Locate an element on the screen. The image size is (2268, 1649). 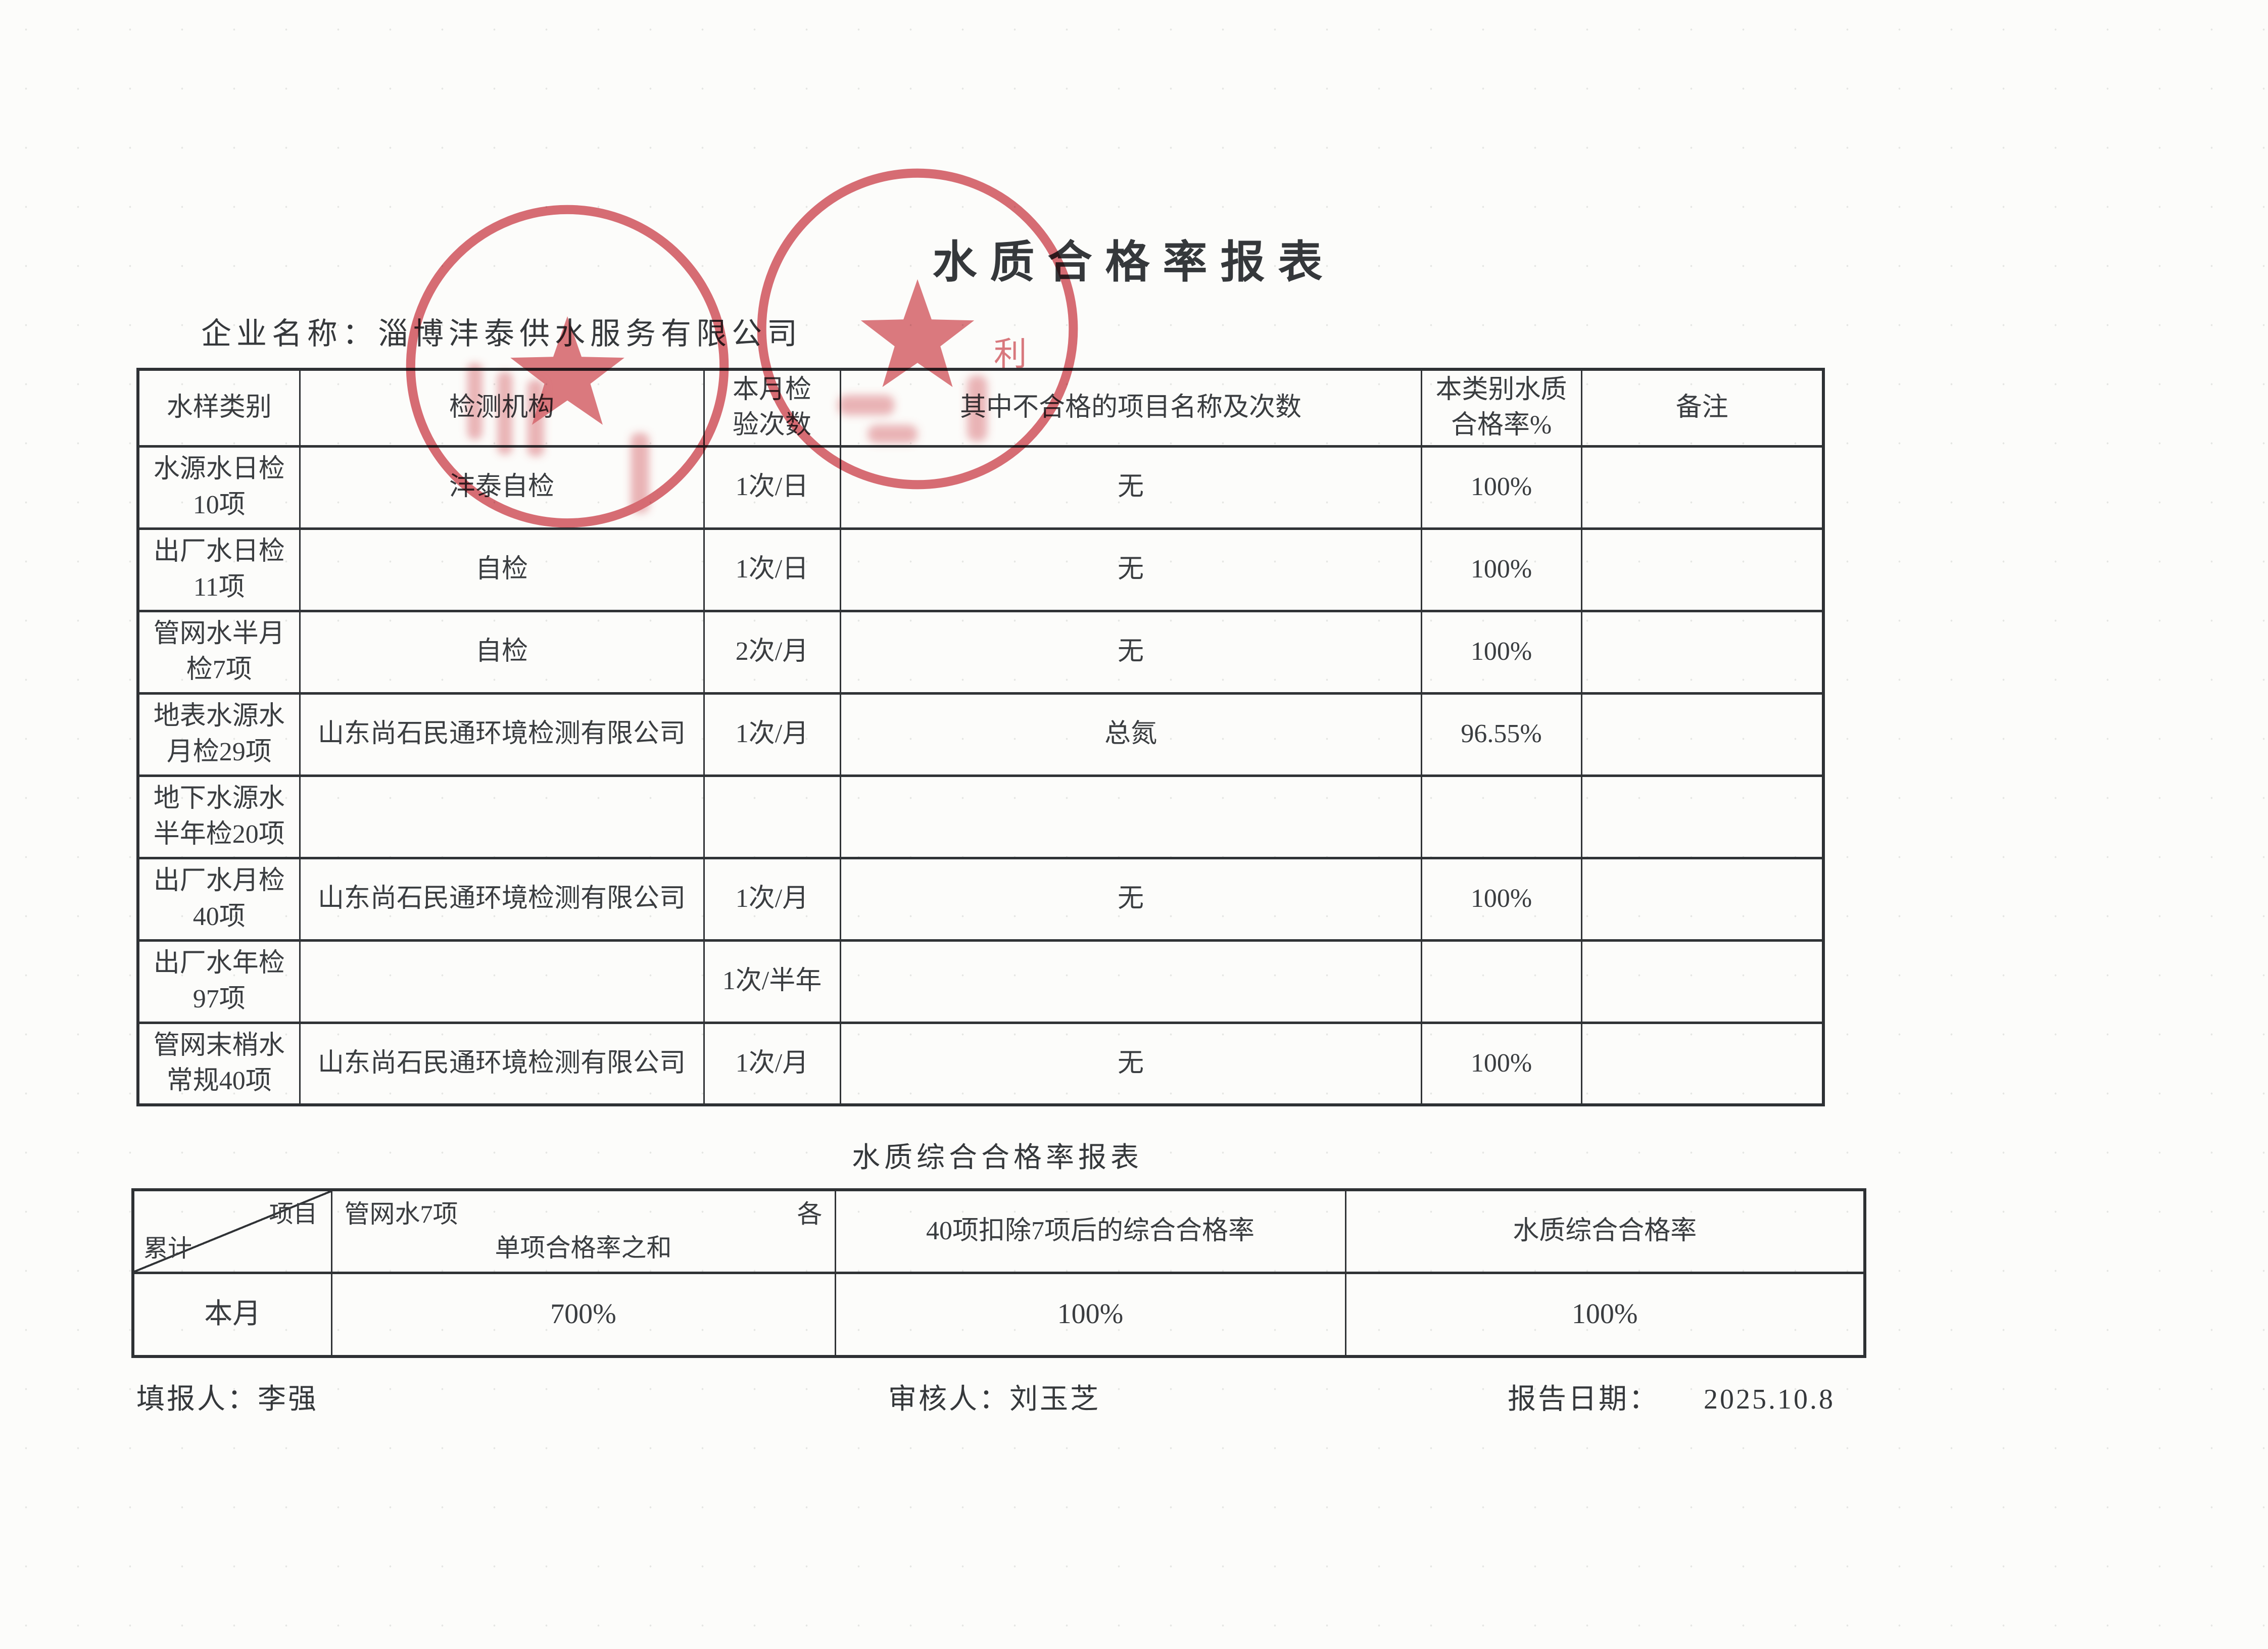
table-row: 地表水源水月检29项 山东尚石民通环境检测有限公司 1次/月 总氮 96.55% is located at coordinates (981, 734).